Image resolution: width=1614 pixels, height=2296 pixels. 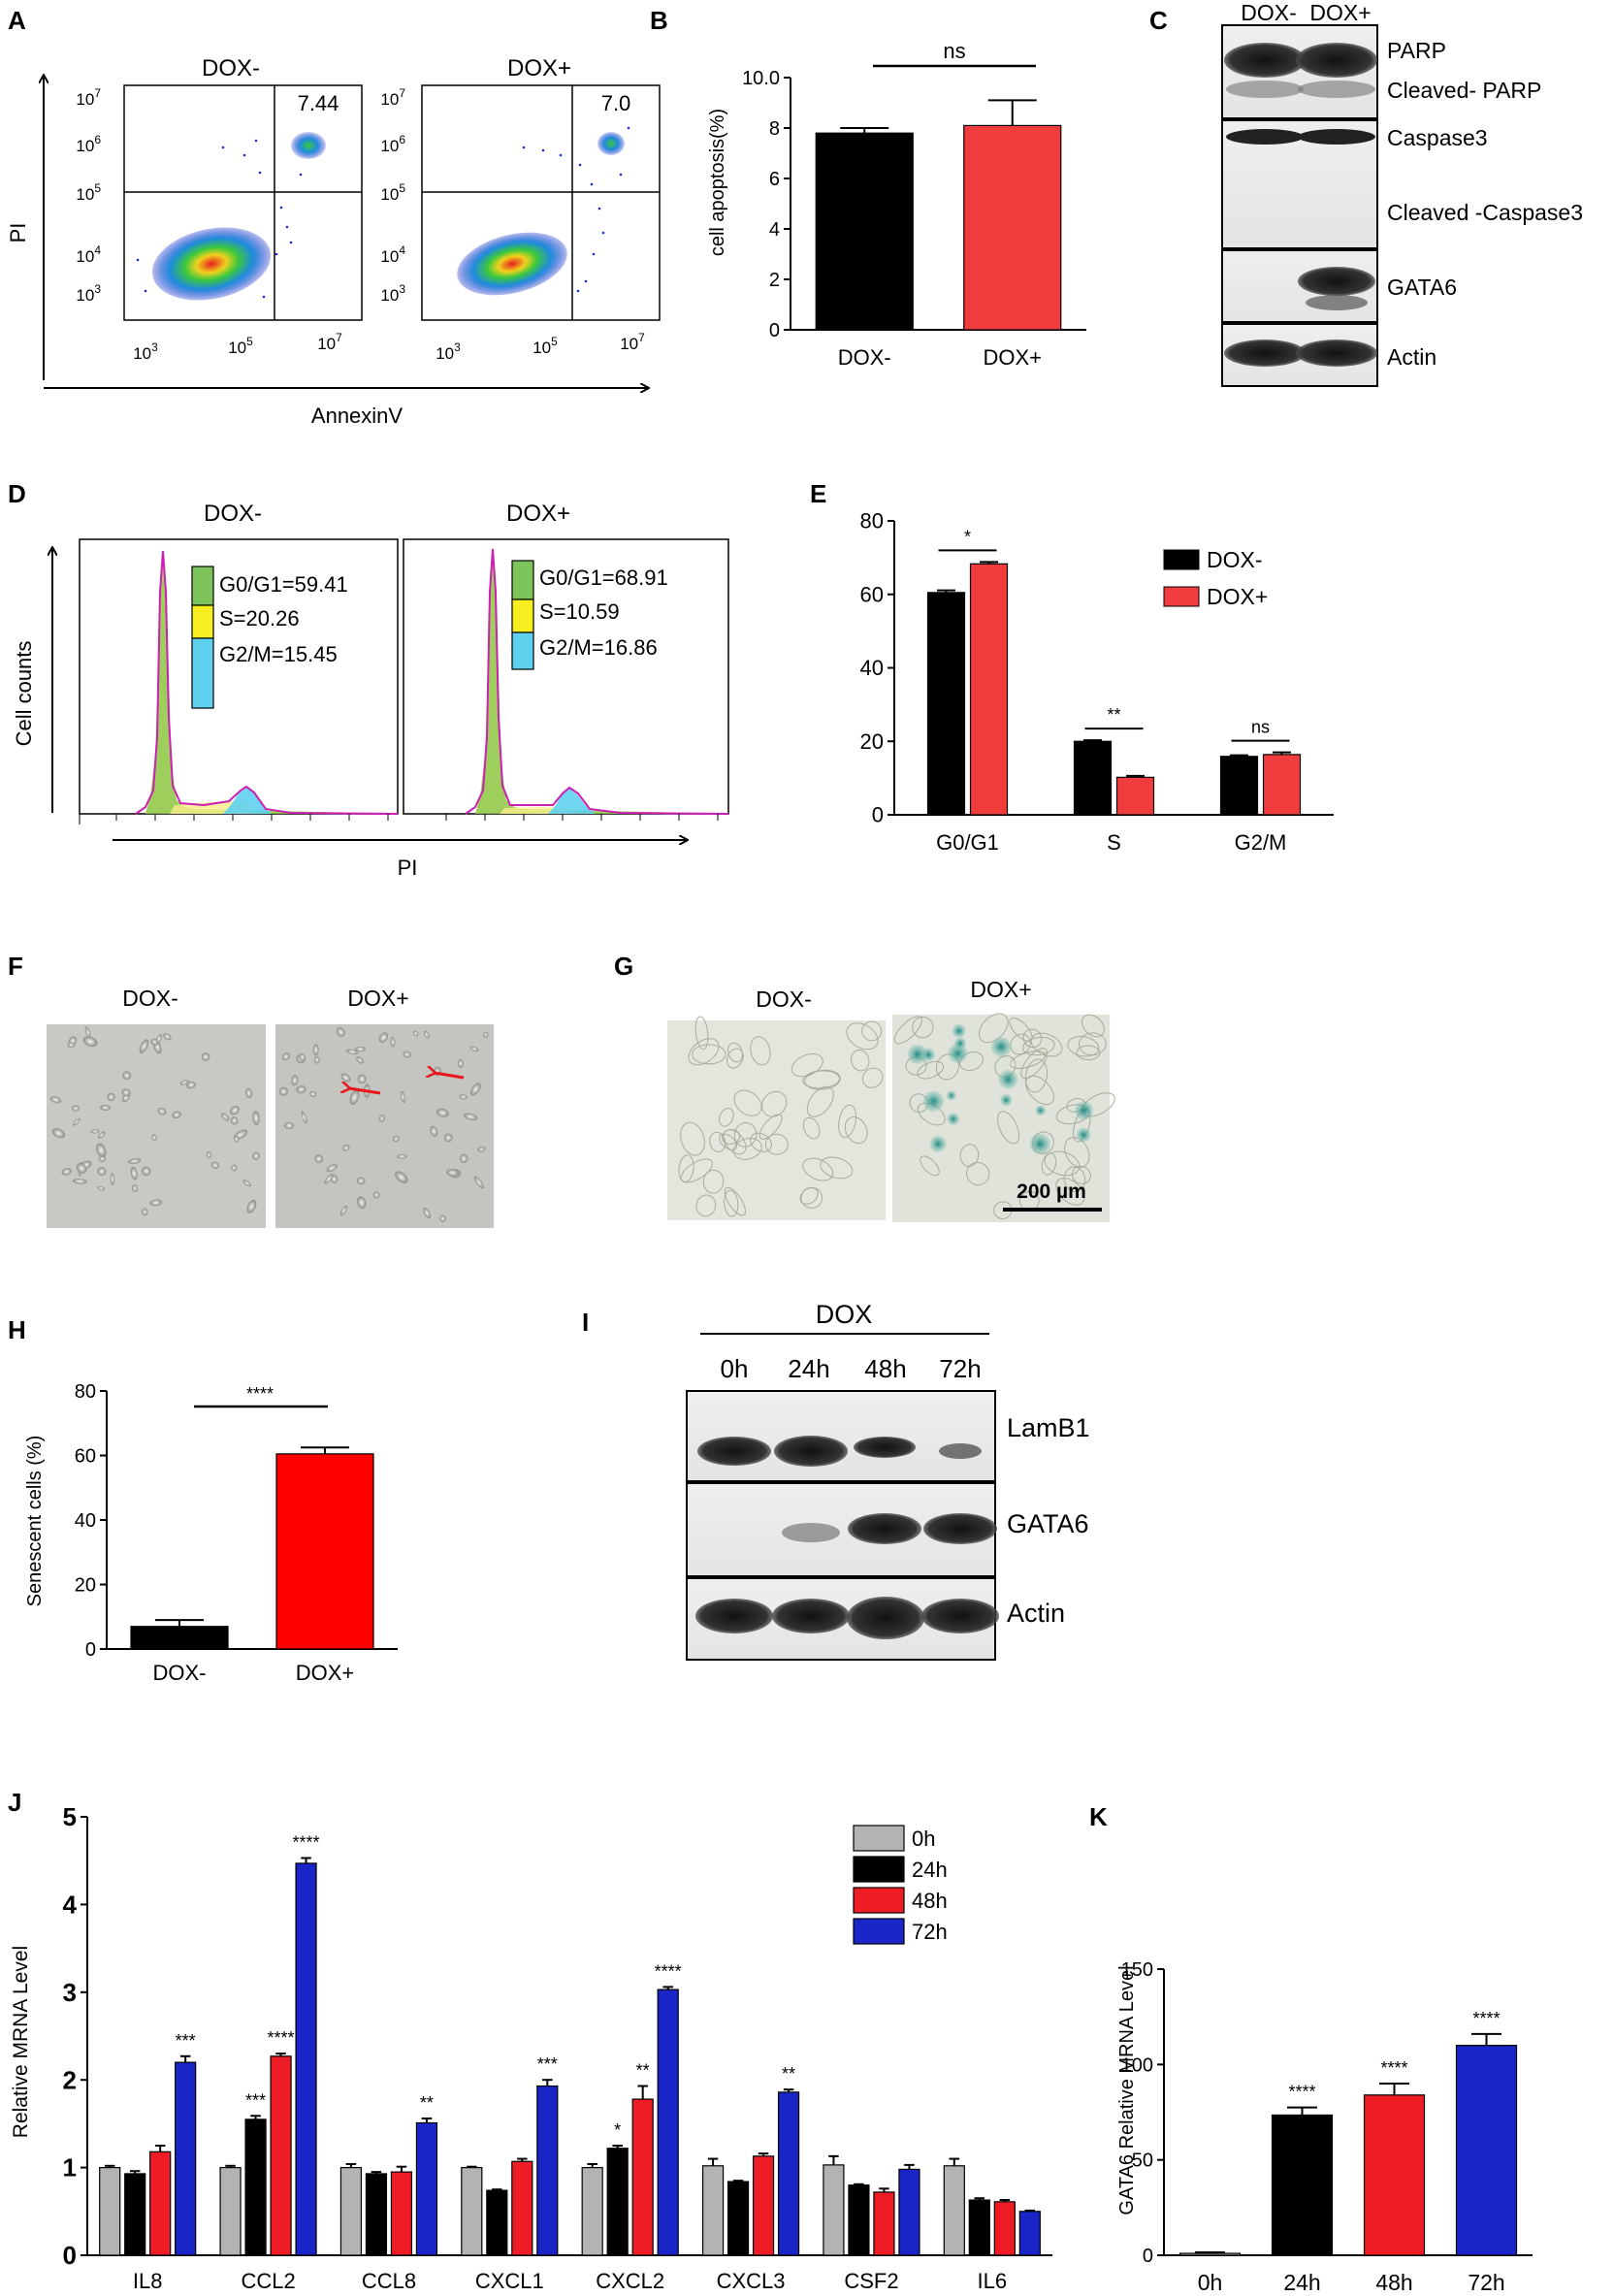 I want to click on legend-label: 48h, so click(x=930, y=1901).